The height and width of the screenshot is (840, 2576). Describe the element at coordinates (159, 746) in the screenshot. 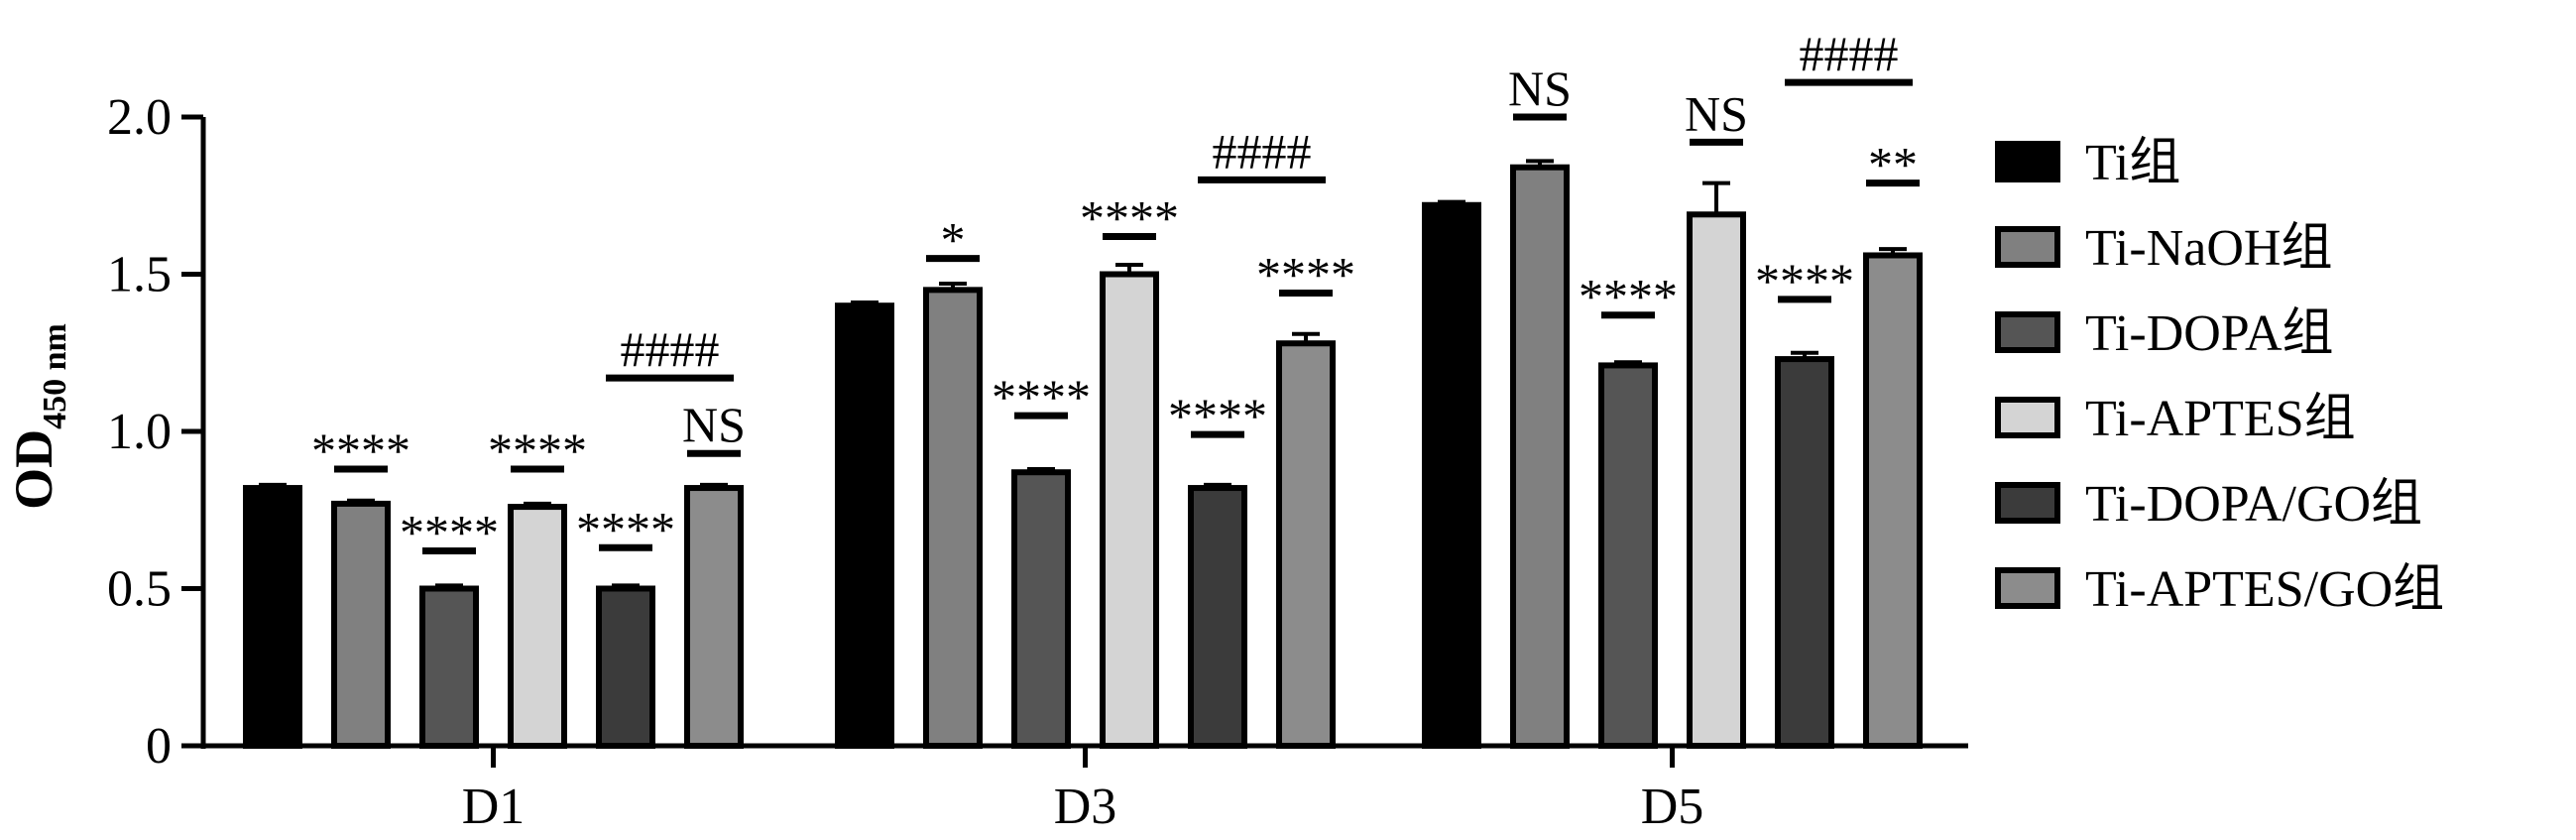

I see `y-tick-label: 0` at that location.